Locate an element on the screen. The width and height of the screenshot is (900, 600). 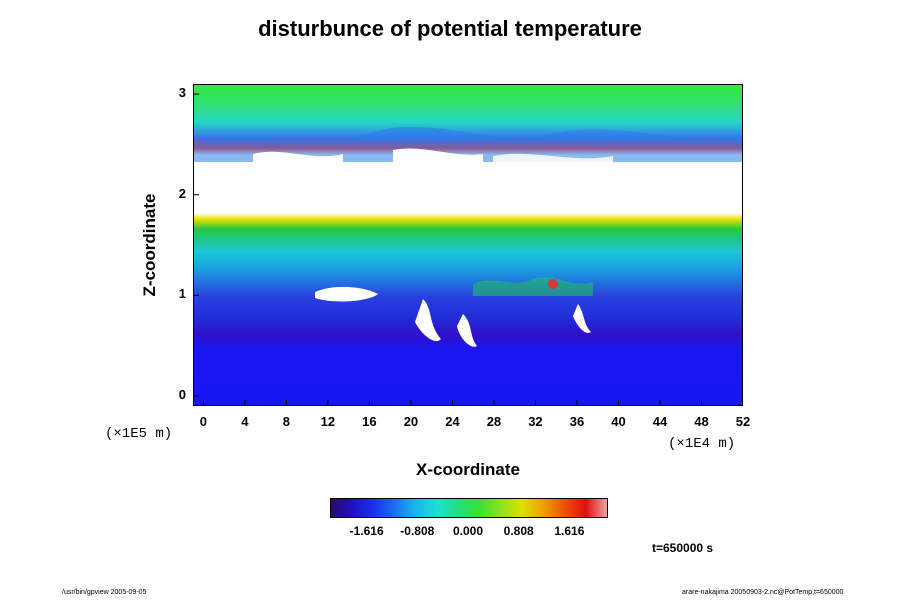
colorbar-tick-label: 0.000 is located at coordinates (468, 531).